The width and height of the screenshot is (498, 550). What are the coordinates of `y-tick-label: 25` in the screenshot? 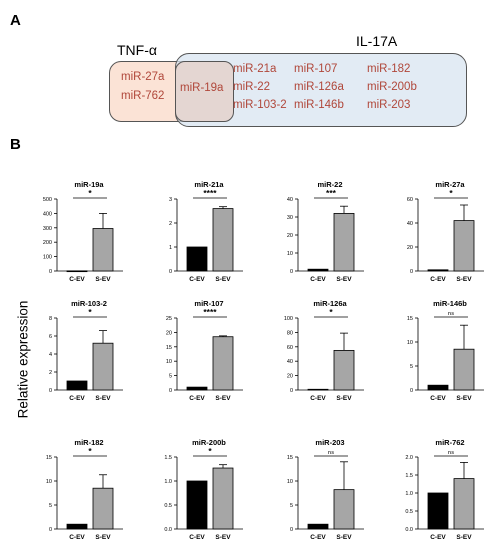 It's located at (169, 319).